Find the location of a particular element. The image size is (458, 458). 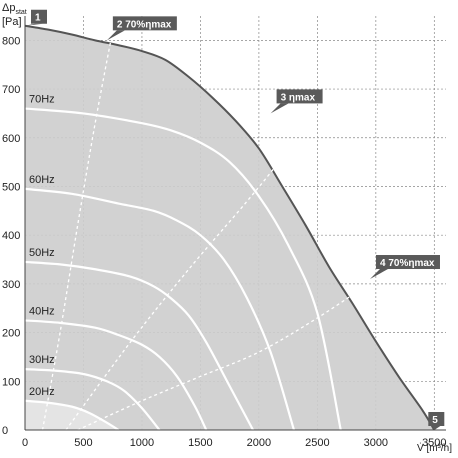

x-axis-label: V̇ [m³/h] is located at coordinates (434, 447).